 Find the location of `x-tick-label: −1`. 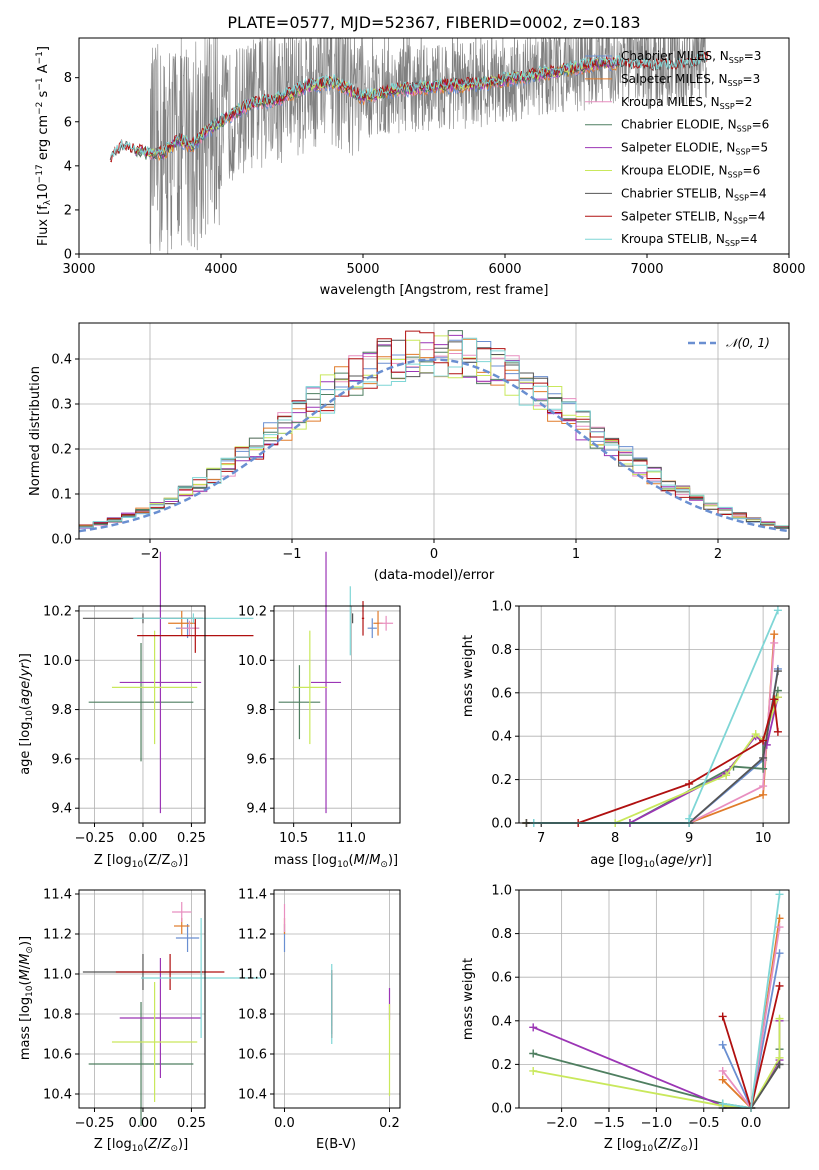

x-tick-label: −1 is located at coordinates (291, 554).